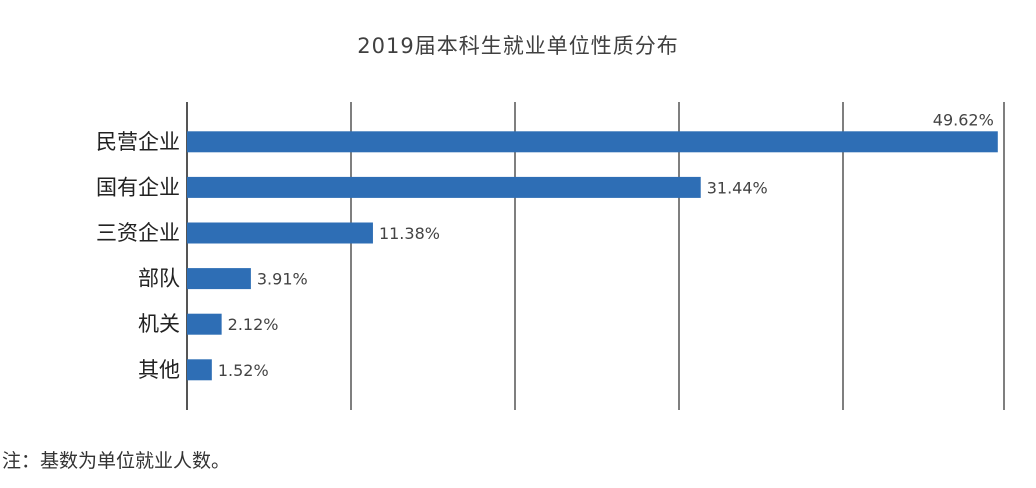 The image size is (1036, 488). Describe the element at coordinates (138, 233) in the screenshot. I see `category-label: 三资企业` at that location.